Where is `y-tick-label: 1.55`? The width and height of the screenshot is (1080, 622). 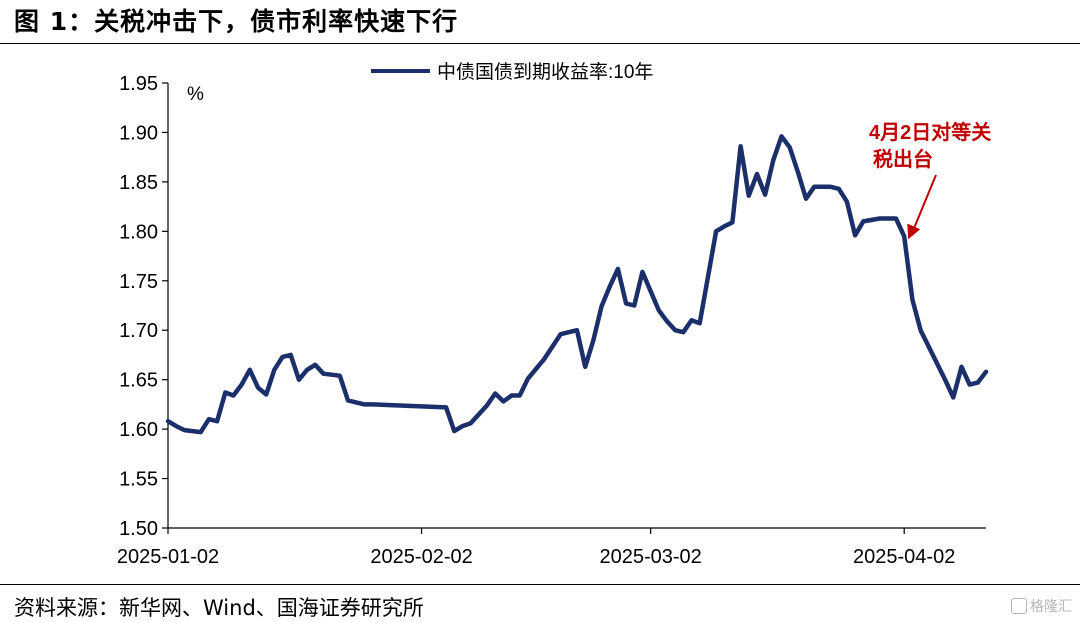 y-tick-label: 1.55 is located at coordinates (138, 480).